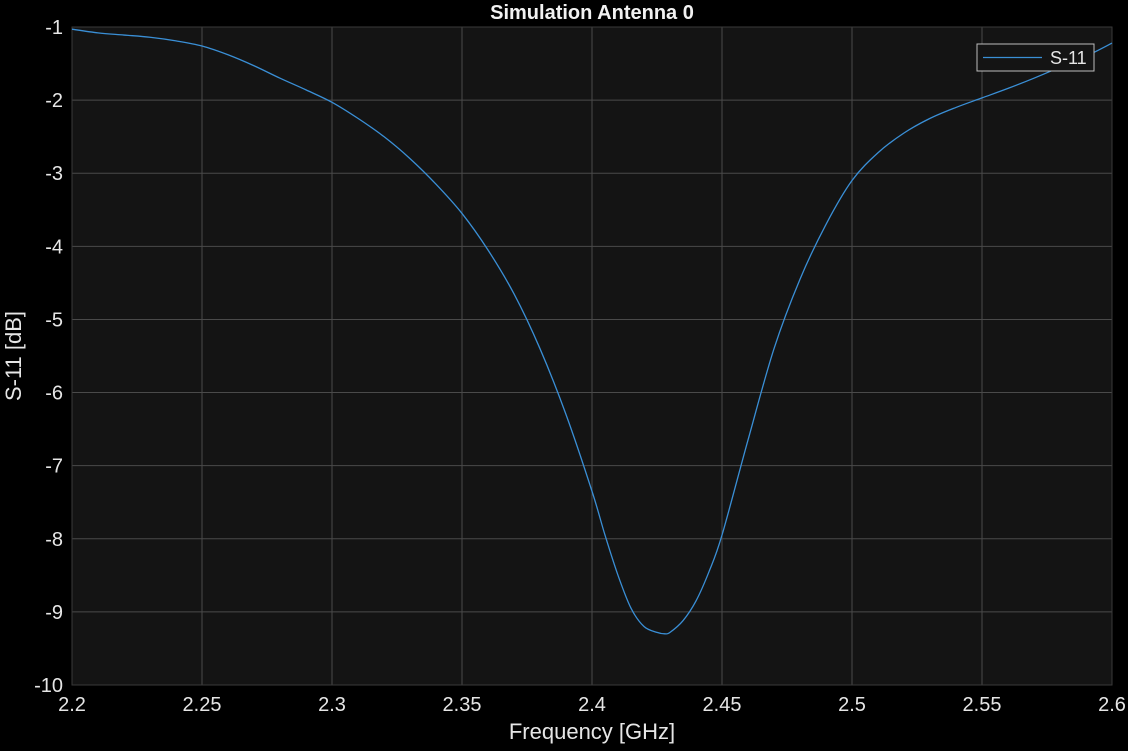 The width and height of the screenshot is (1128, 751). I want to click on legend: S-11, so click(1035, 57).